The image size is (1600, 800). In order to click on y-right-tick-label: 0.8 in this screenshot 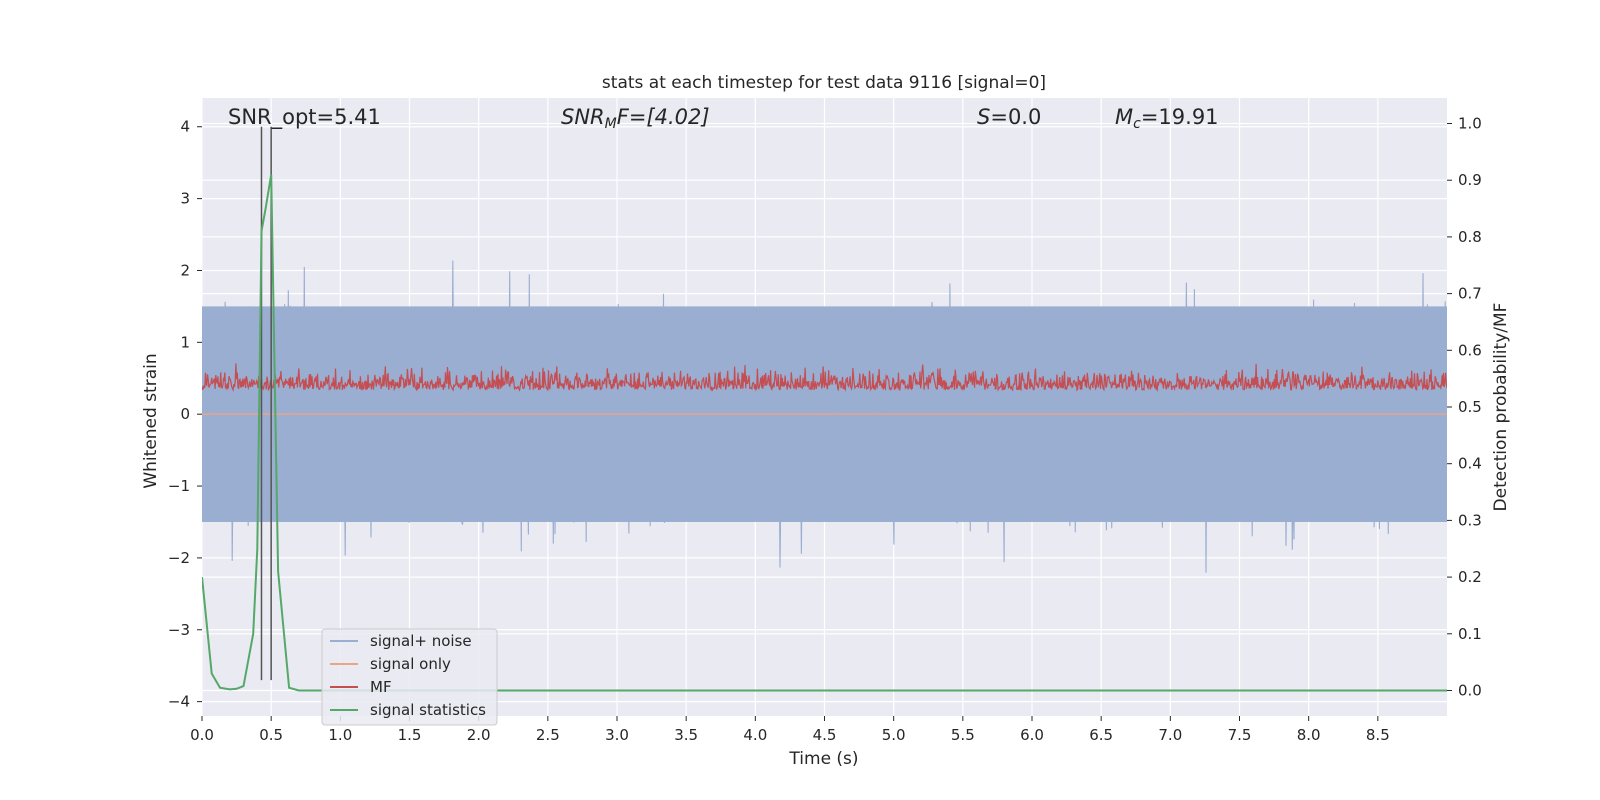, I will do `click(1470, 237)`.